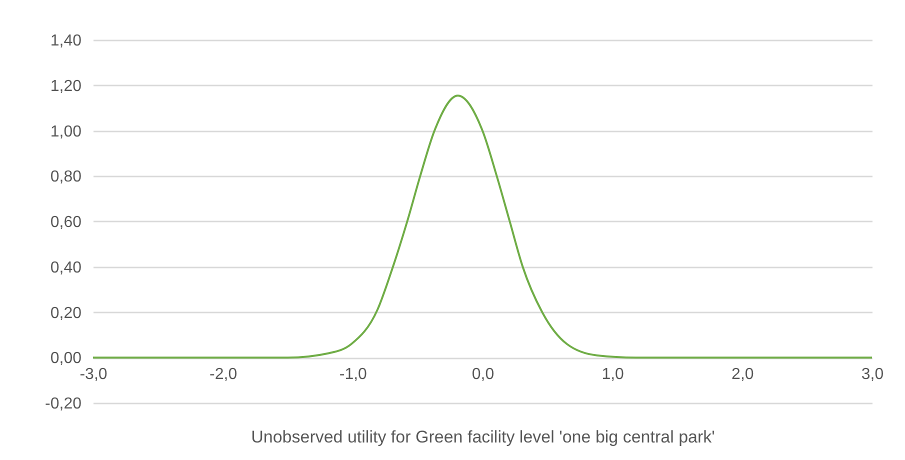 Image resolution: width=905 pixels, height=460 pixels. Describe the element at coordinates (63, 404) in the screenshot. I see `y-tick-label: -0,20` at that location.